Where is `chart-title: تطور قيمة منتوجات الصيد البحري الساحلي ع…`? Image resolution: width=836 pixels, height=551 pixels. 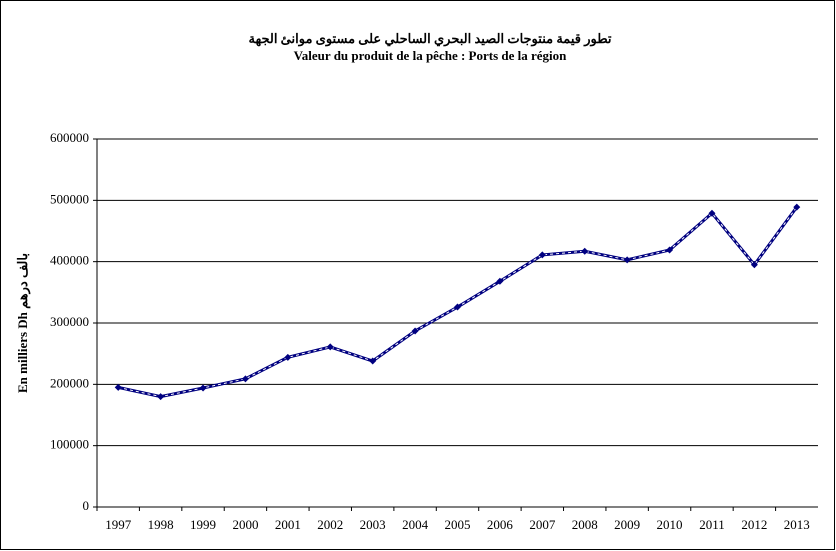 chart-title: تطور قيمة منتوجات الصيد البحري الساحلي ع… is located at coordinates (430, 39).